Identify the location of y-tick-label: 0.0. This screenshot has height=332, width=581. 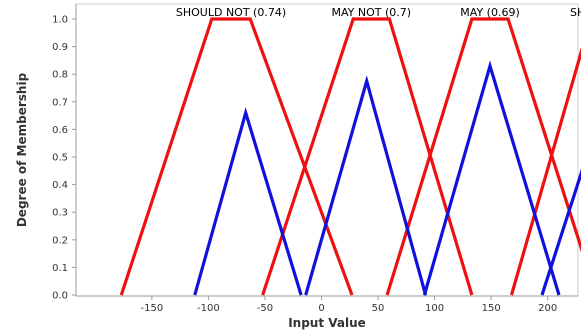
(60, 296).